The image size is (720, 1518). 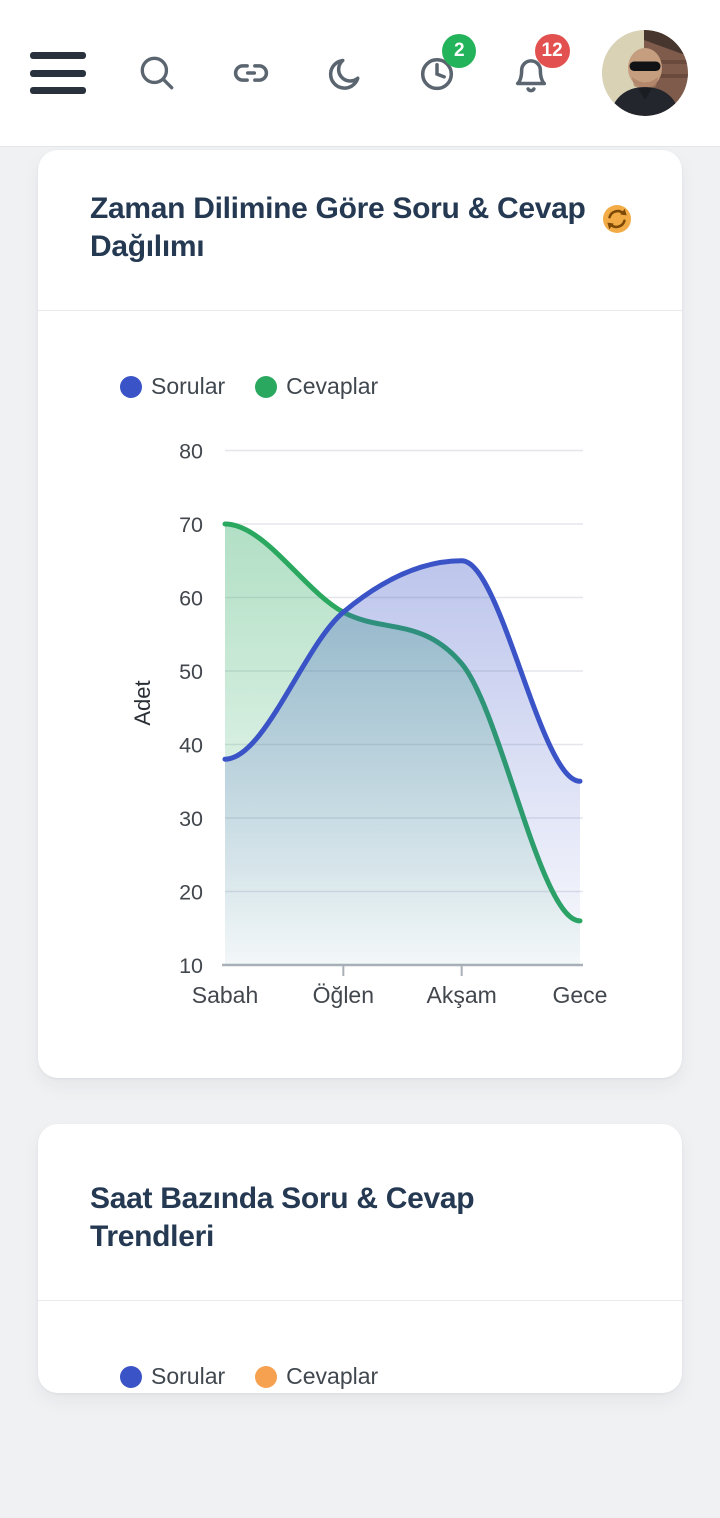 I want to click on avatar-photo, so click(x=644, y=73).